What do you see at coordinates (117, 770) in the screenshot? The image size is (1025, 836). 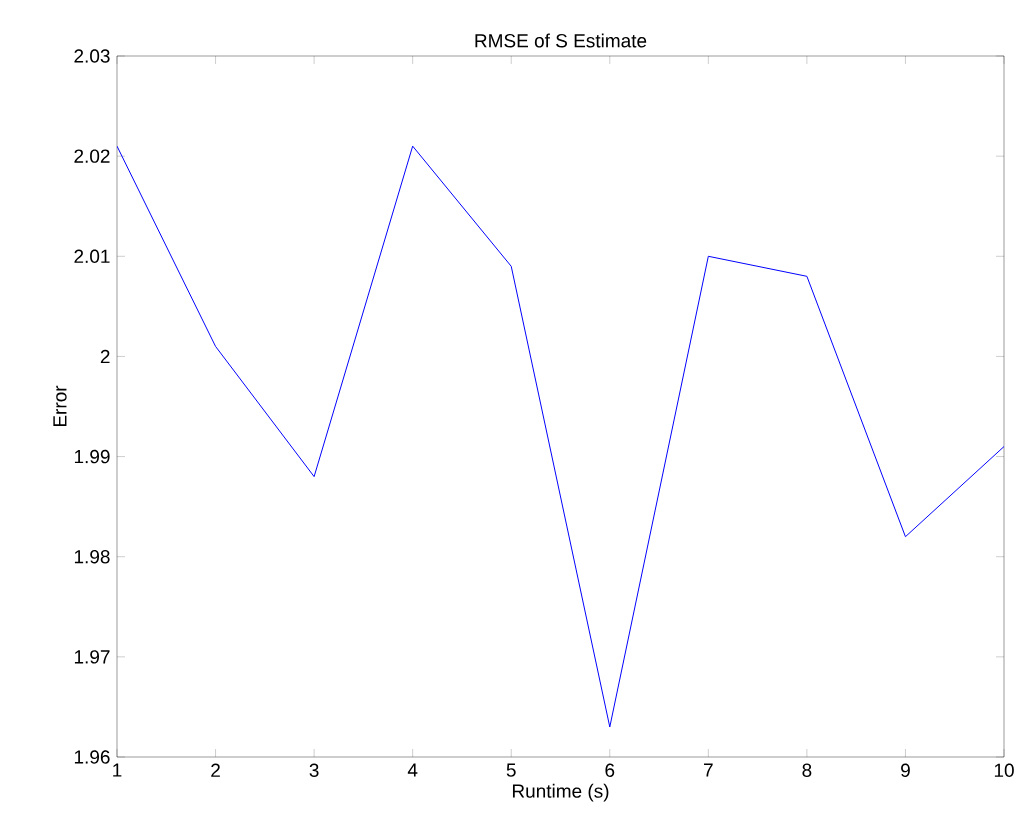 I see `x-tick-label: 1` at bounding box center [117, 770].